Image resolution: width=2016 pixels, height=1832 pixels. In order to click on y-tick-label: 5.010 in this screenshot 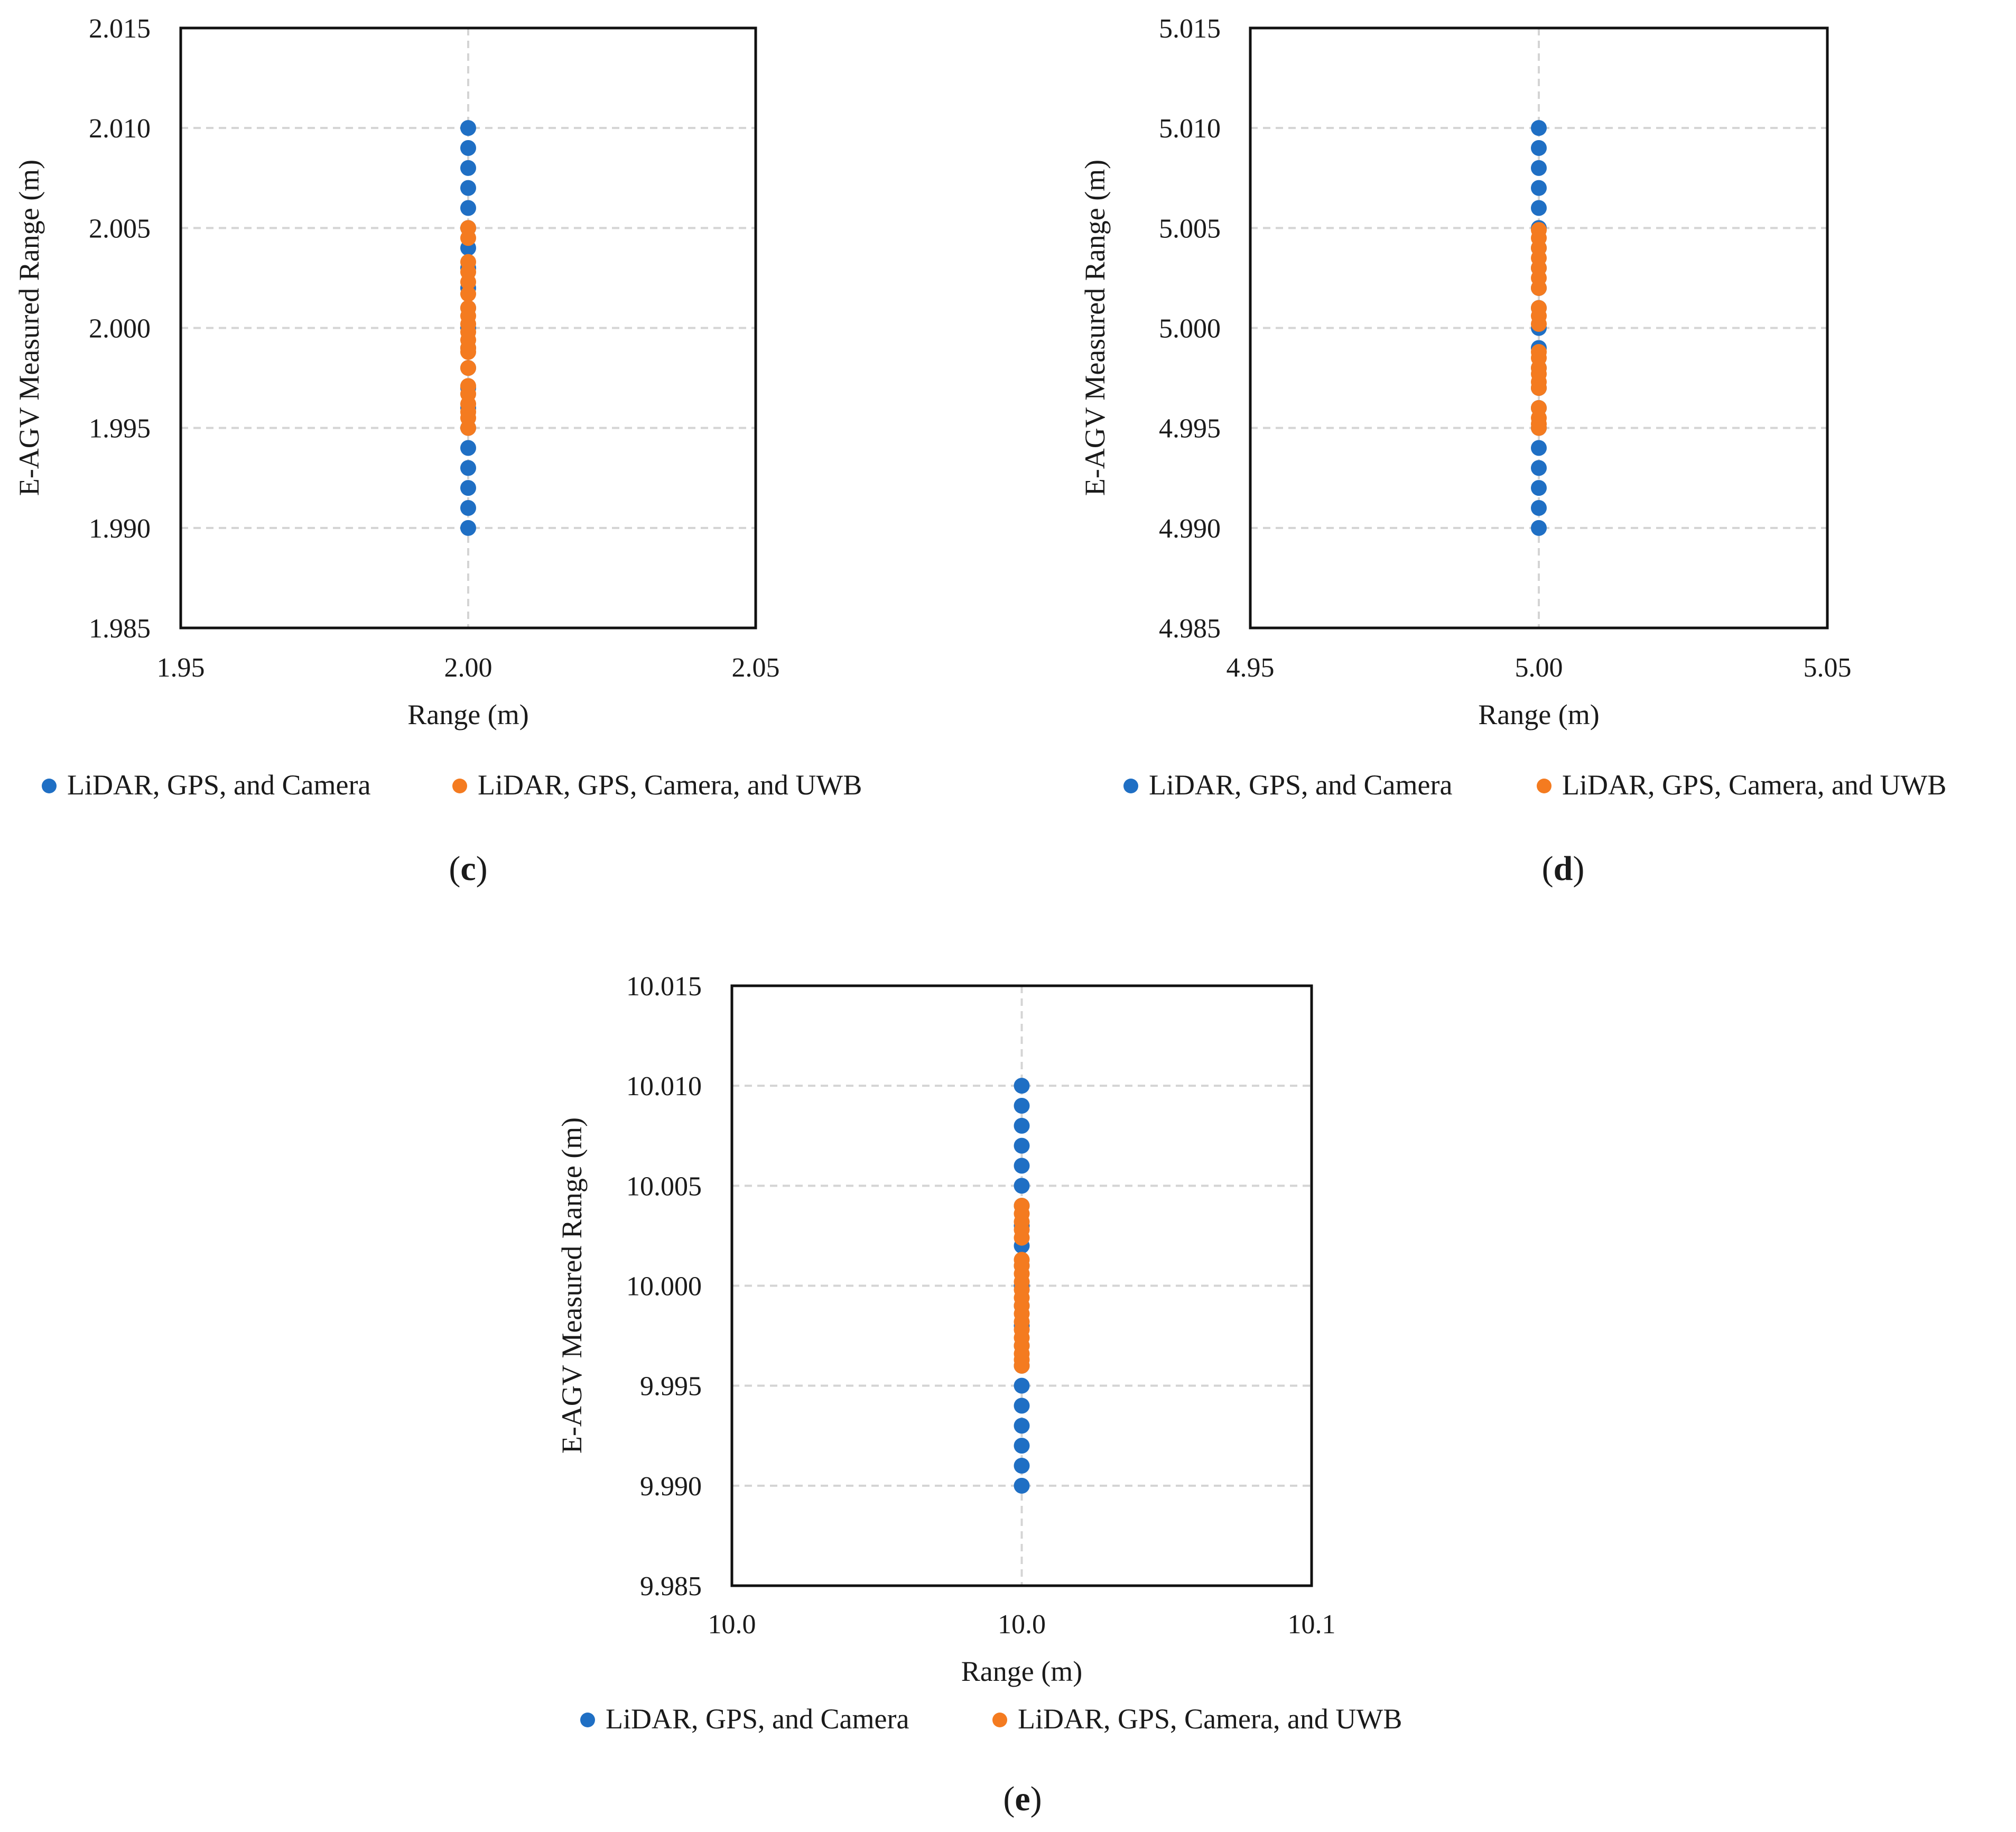, I will do `click(1190, 129)`.